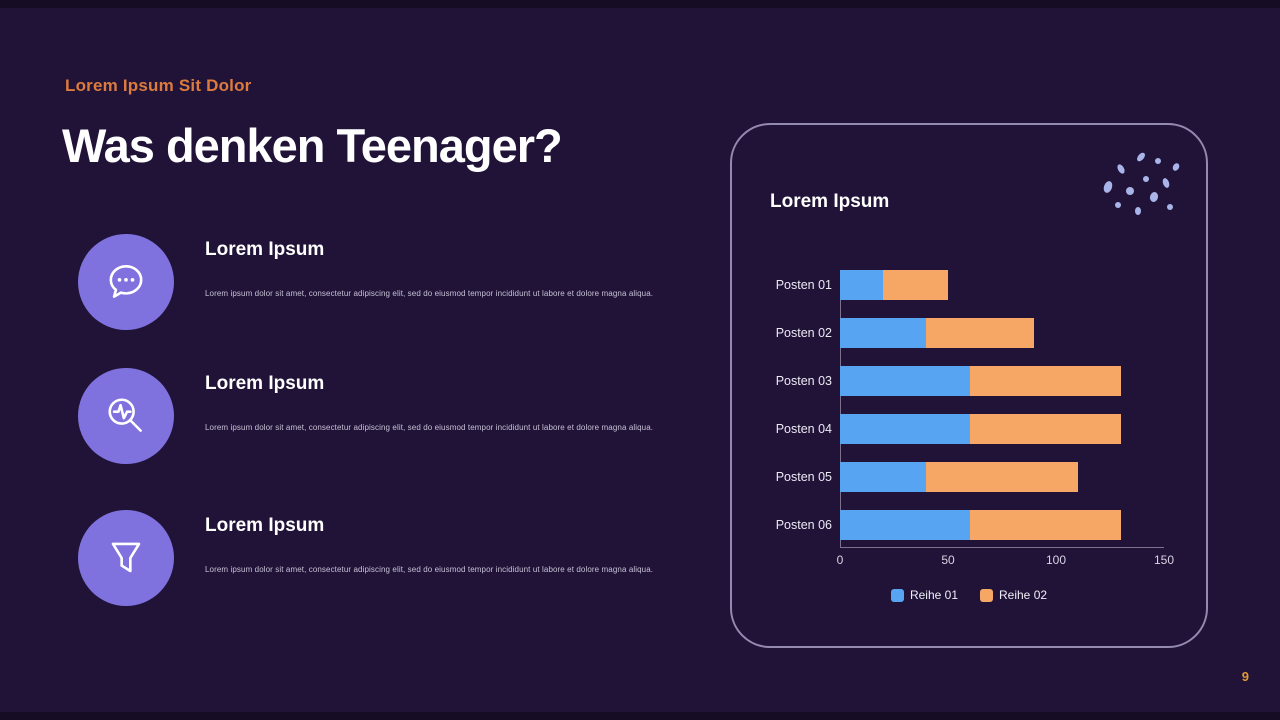  I want to click on slide-subtitle: Lorem Ipsum Sit Dolor, so click(158, 85).